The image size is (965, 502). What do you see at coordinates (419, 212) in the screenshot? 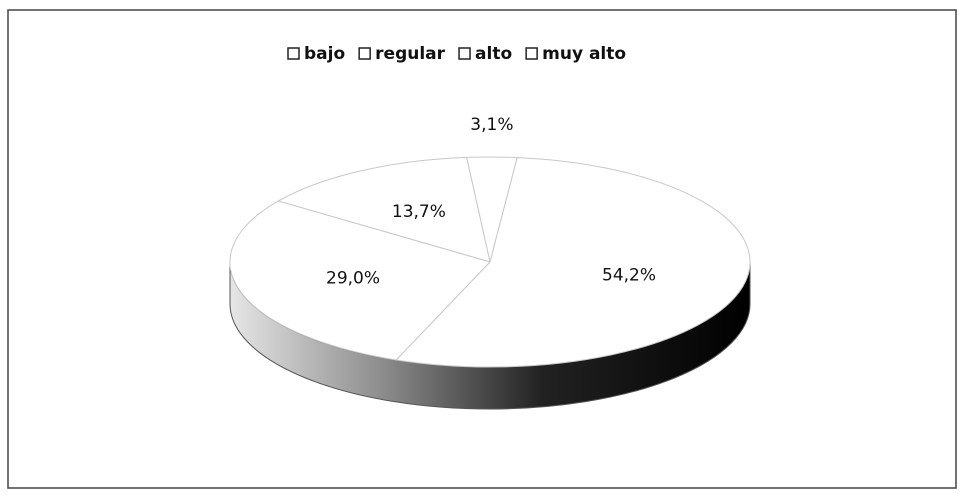
I see `data-label: 13,7%` at bounding box center [419, 212].